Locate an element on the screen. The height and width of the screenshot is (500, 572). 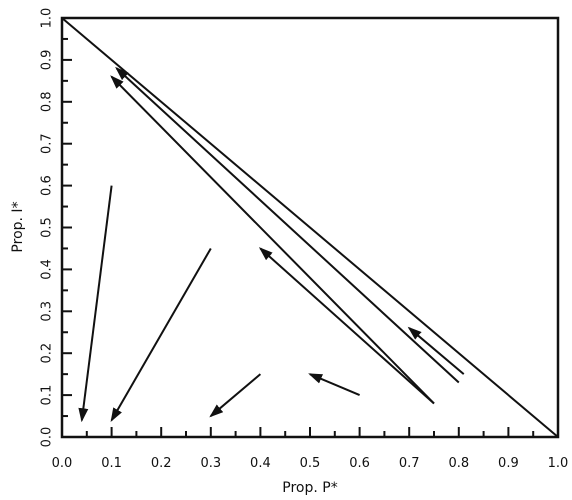
y-tick-label: 0.1 is located at coordinates (47, 395).